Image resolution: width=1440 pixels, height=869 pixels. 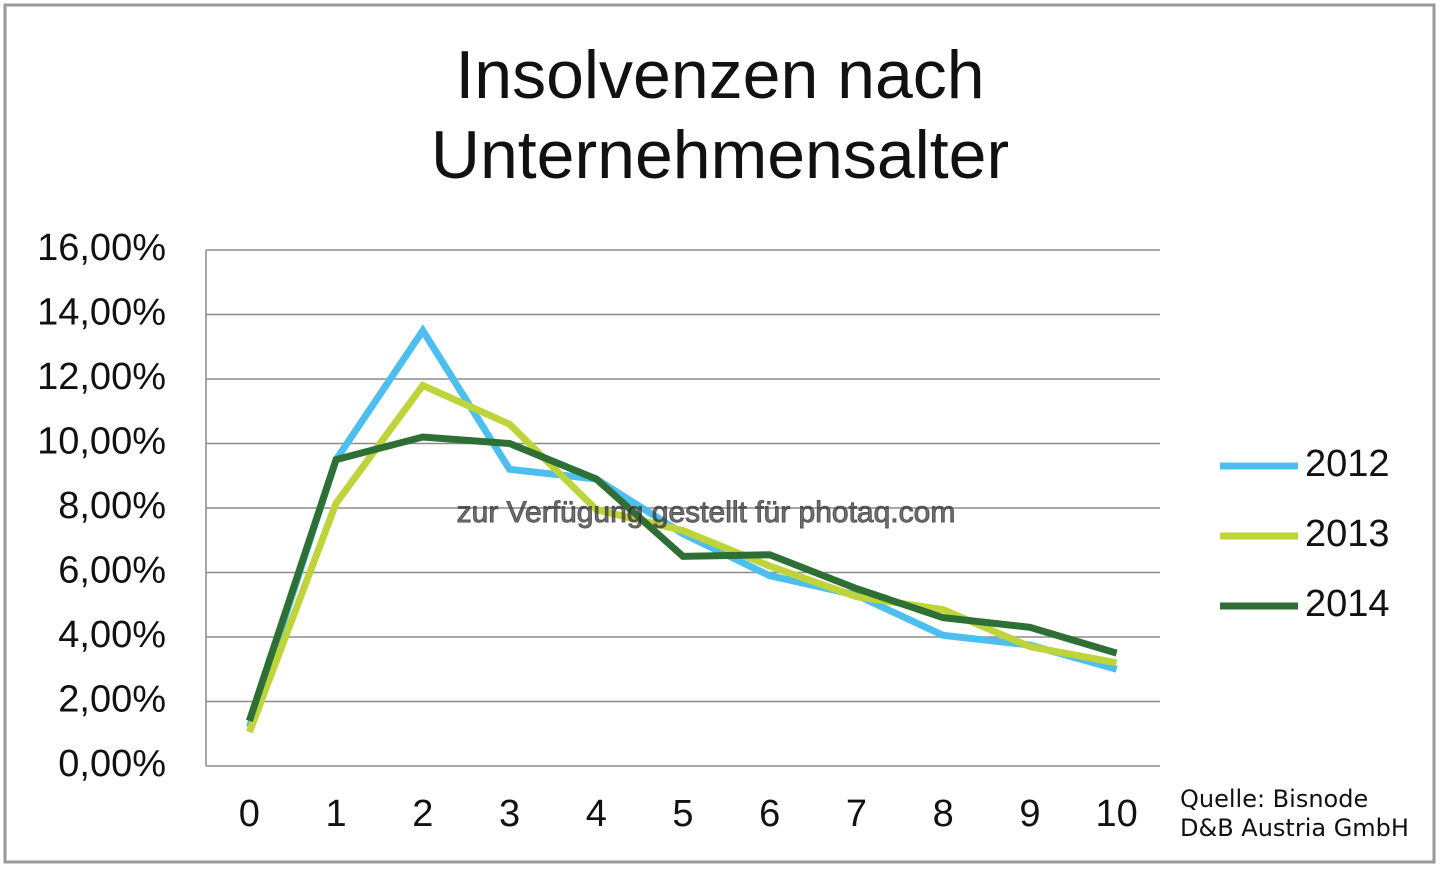 What do you see at coordinates (101, 313) in the screenshot?
I see `y-tick-label: 14,00%` at bounding box center [101, 313].